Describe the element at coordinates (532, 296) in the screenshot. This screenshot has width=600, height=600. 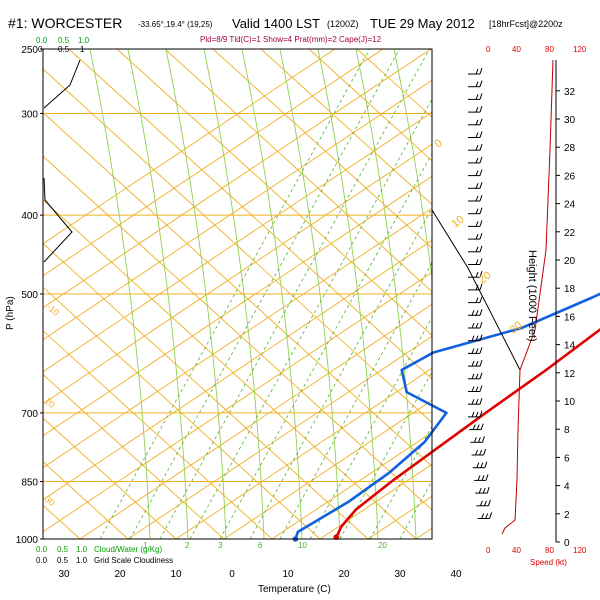
I see `height-axis-title: Height (1000 Feet)` at that location.